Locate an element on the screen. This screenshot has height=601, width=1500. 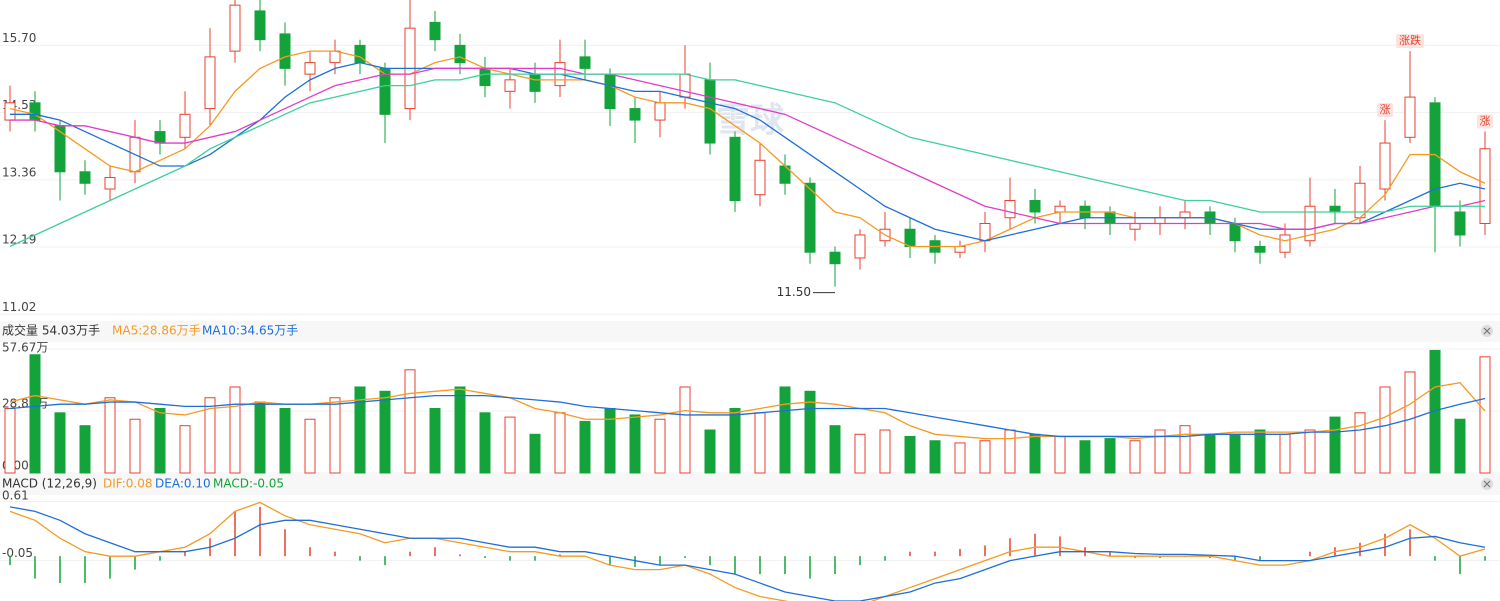
macd-header is located at coordinates (750, 484).